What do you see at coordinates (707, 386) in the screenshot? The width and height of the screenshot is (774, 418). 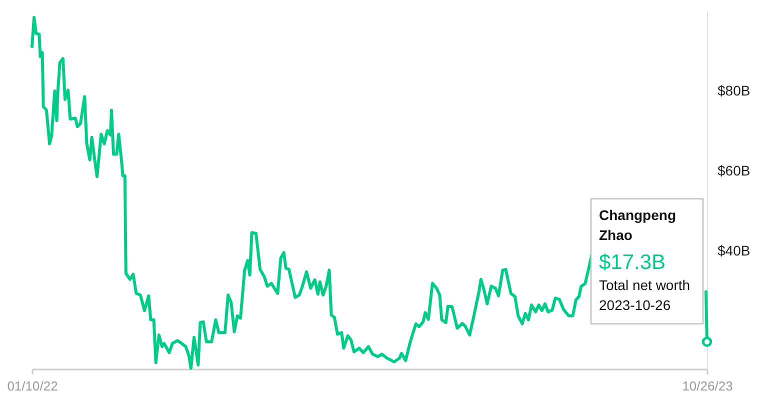 I see `x-tick-label: 10/26/23` at bounding box center [707, 386].